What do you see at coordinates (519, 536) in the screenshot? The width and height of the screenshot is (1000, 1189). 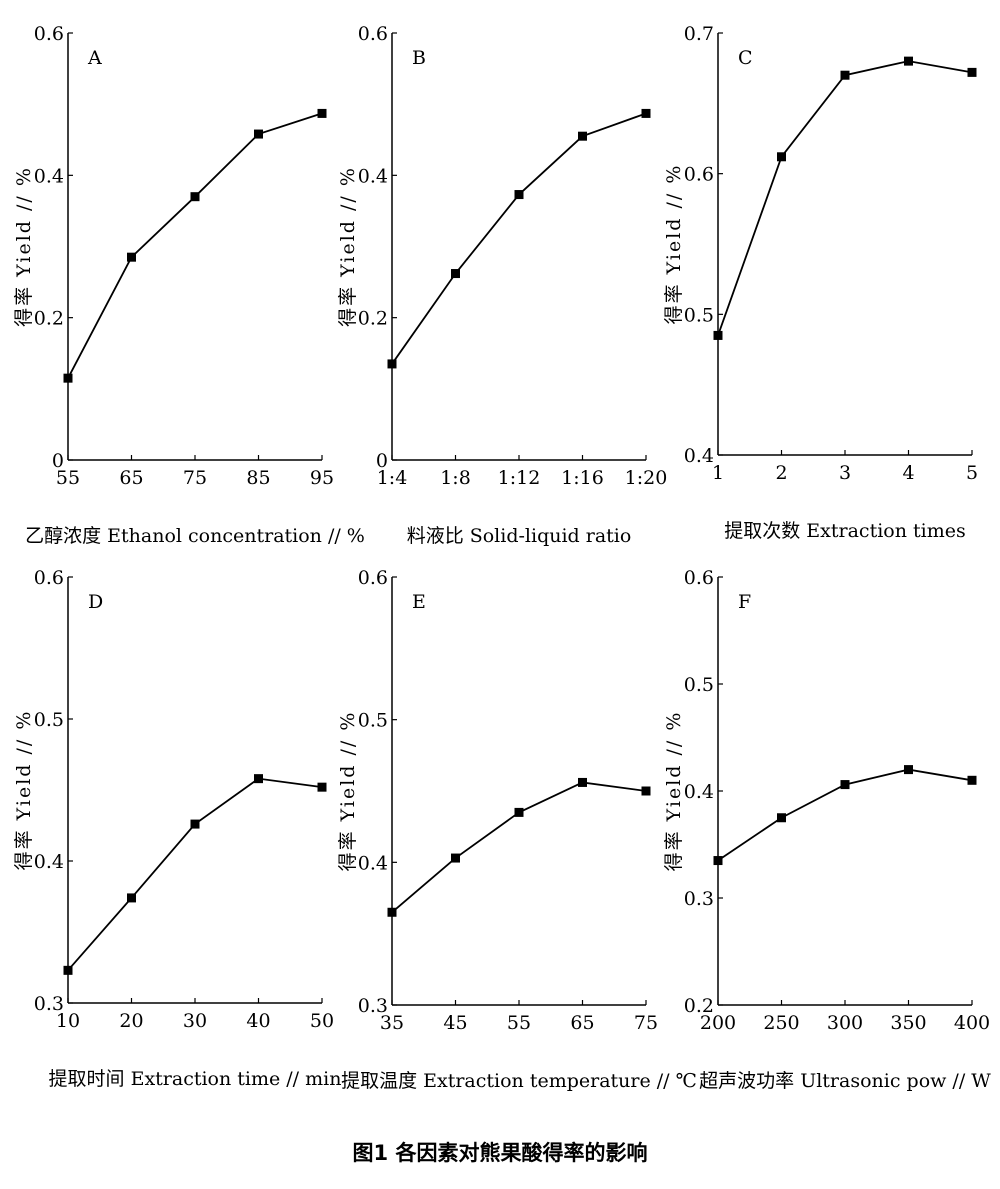 I see `x-axis-title: 料液比 Solid-liquid ratio` at bounding box center [519, 536].